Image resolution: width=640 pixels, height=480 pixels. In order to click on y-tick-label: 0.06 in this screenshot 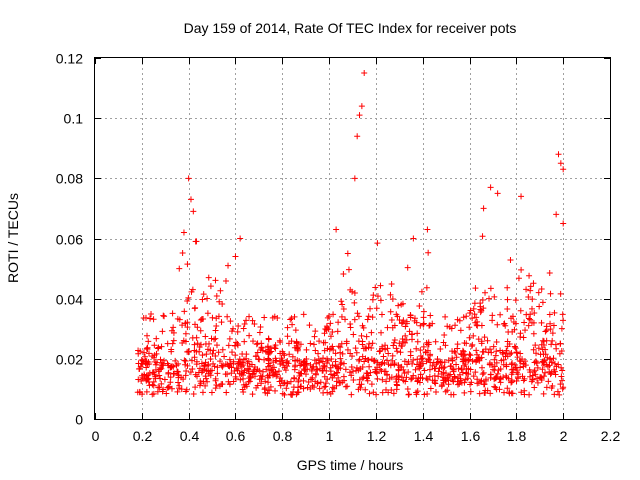, I will do `click(69, 240)`.